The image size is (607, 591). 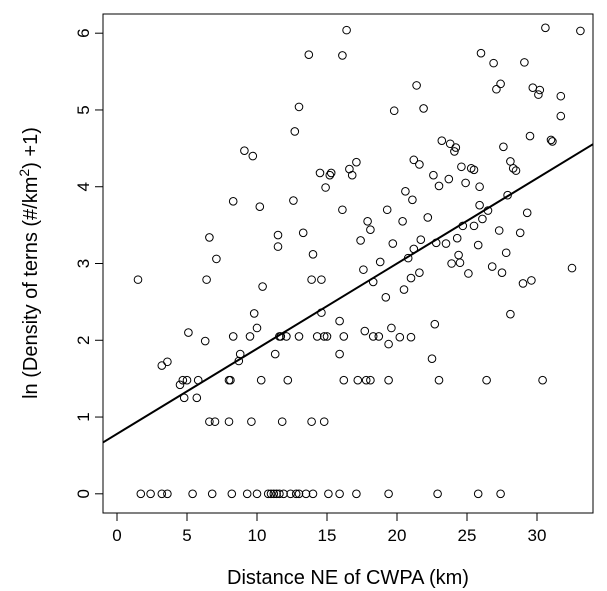 I want to click on y-axis-ticks: 0 1 2 3 4 5 6, so click(x=88, y=263).